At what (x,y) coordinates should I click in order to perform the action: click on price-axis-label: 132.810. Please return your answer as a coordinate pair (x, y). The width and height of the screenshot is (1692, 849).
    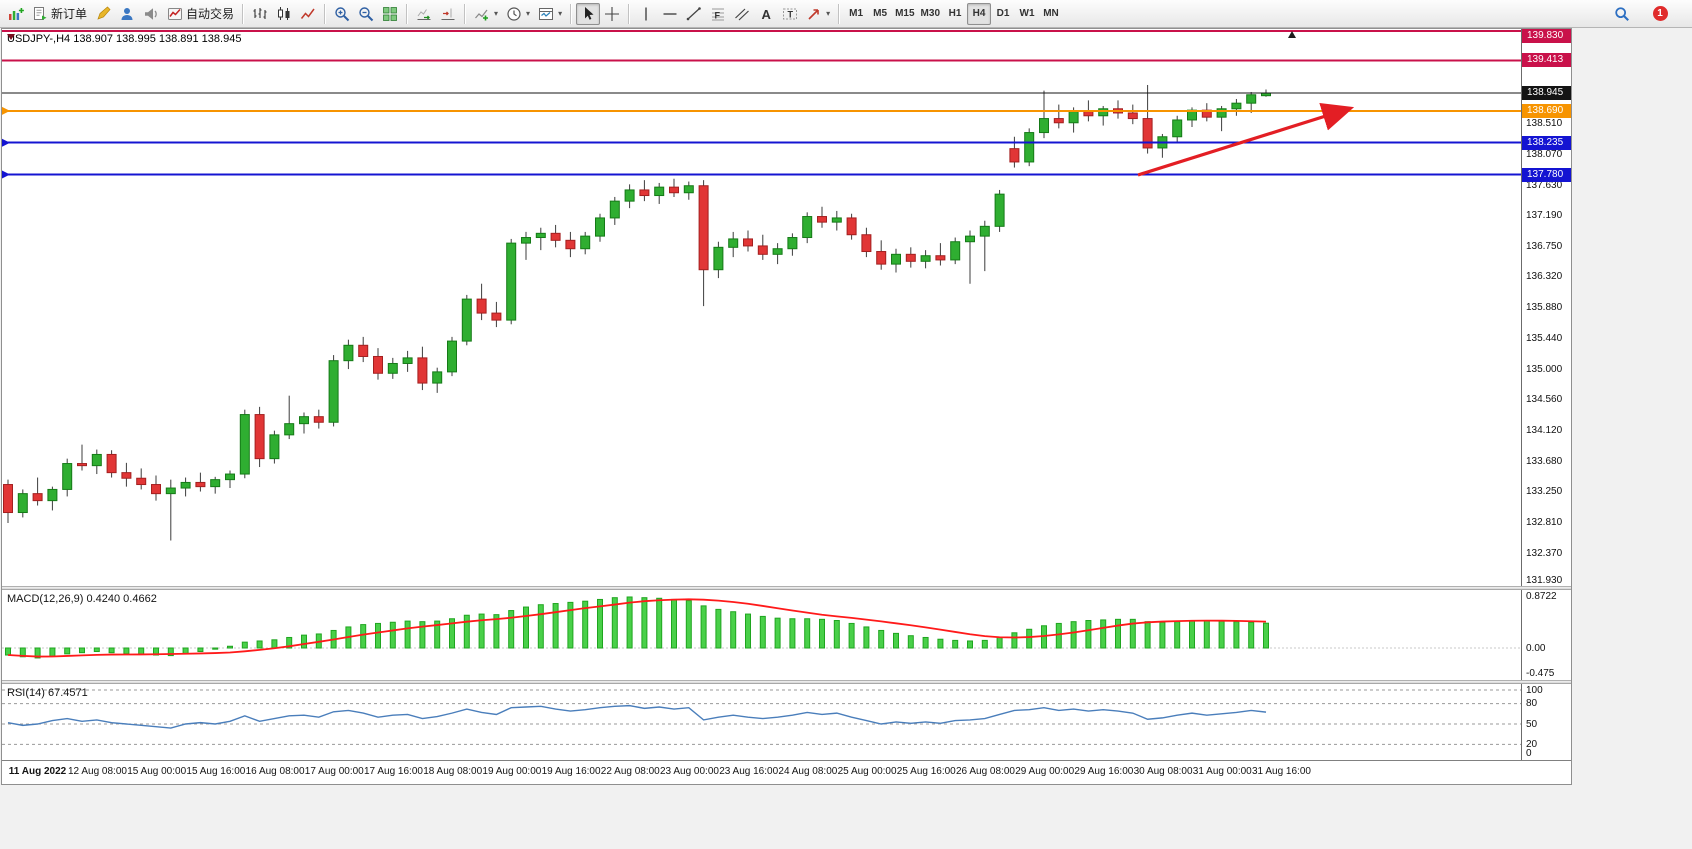
    Looking at the image, I should click on (1544, 522).